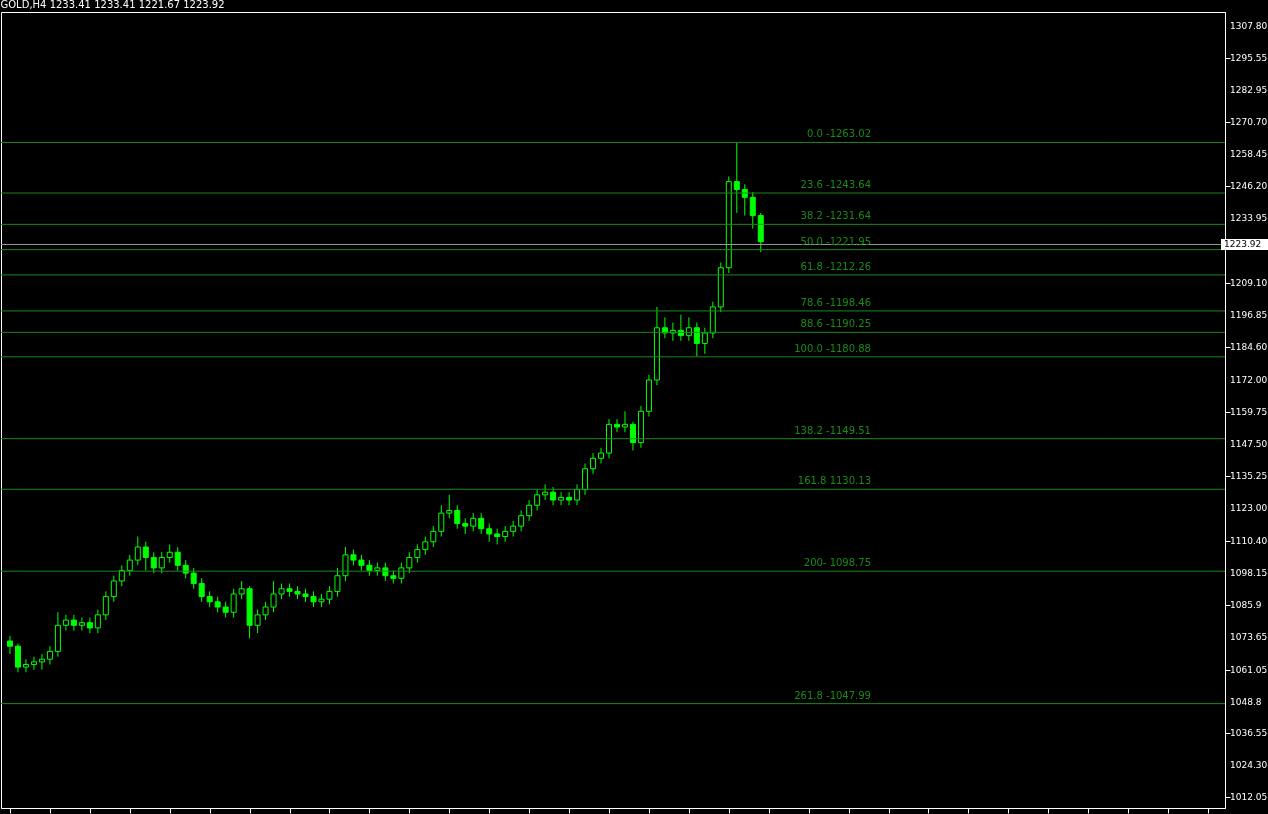  I want to click on y-tick-label: 1110.40, so click(1249, 540).